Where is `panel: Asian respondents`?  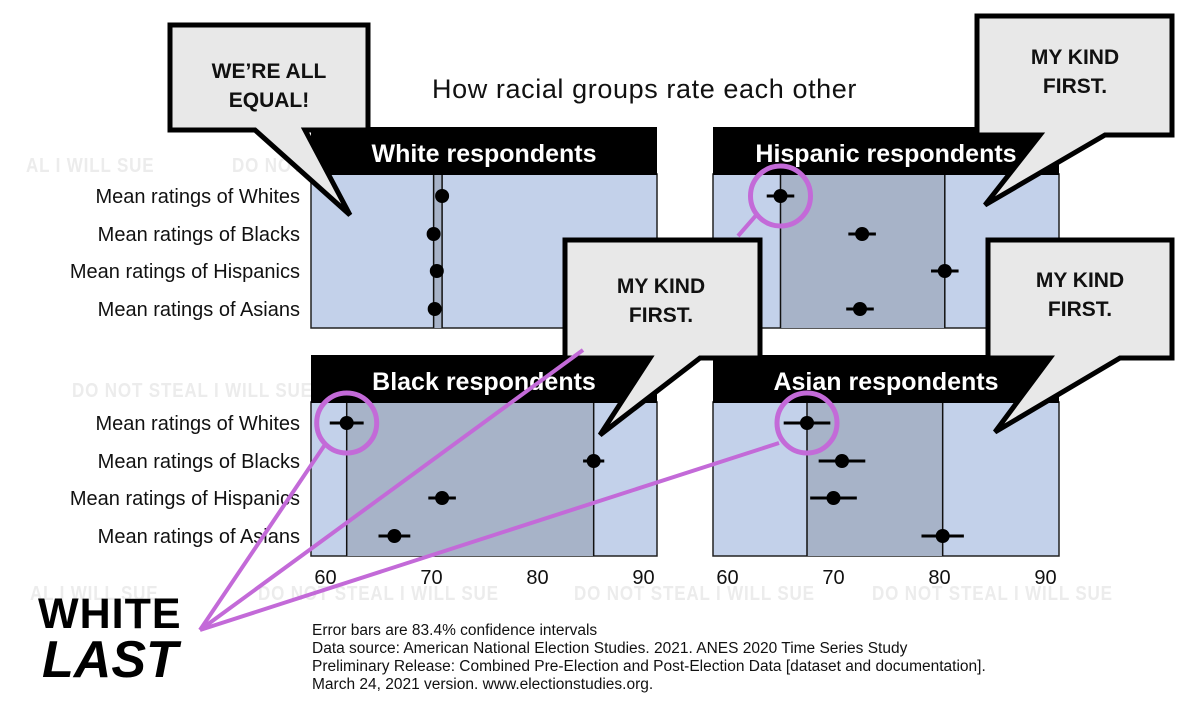
panel: Asian respondents is located at coordinates (886, 456).